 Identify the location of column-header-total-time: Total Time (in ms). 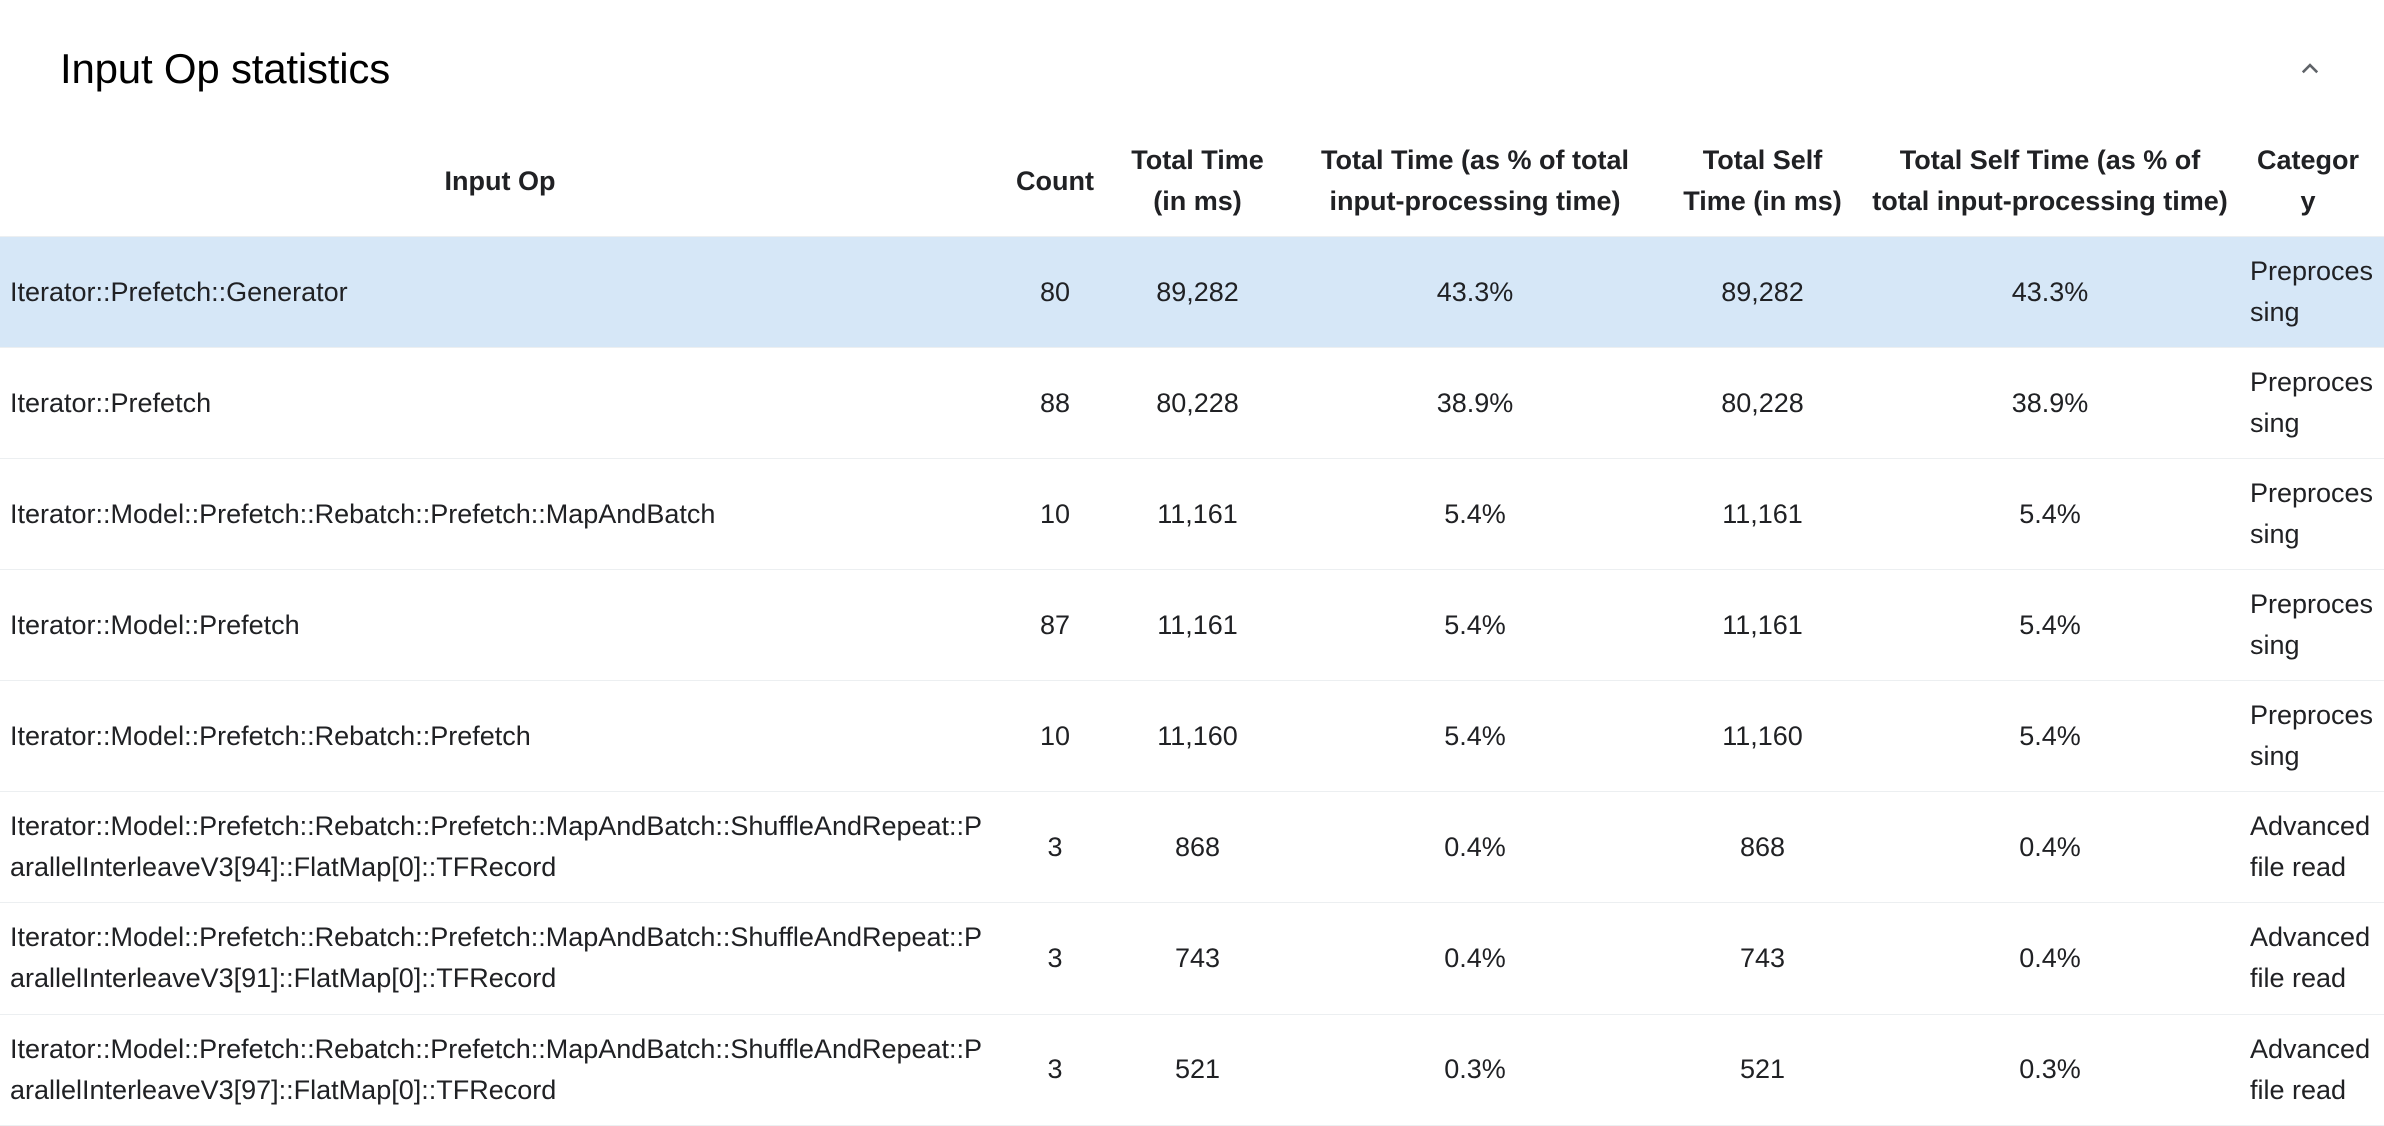
(1197, 181).